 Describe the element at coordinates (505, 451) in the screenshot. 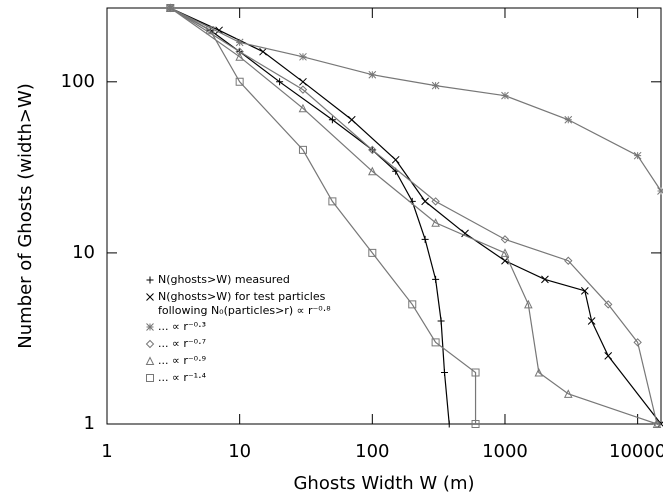

I see `x-tick-label: 1000` at that location.